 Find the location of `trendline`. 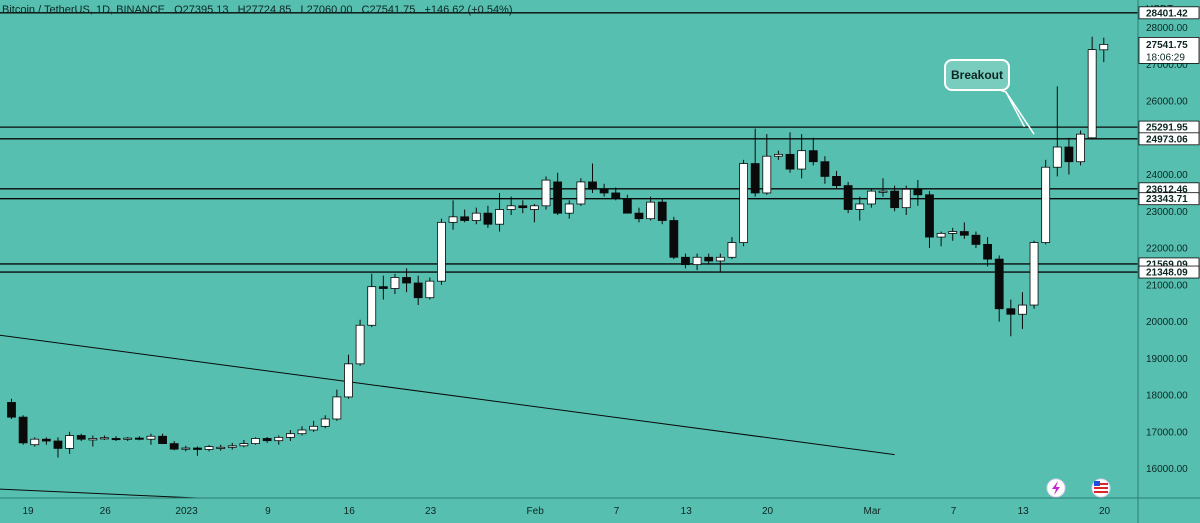

trendline is located at coordinates (99, 493).